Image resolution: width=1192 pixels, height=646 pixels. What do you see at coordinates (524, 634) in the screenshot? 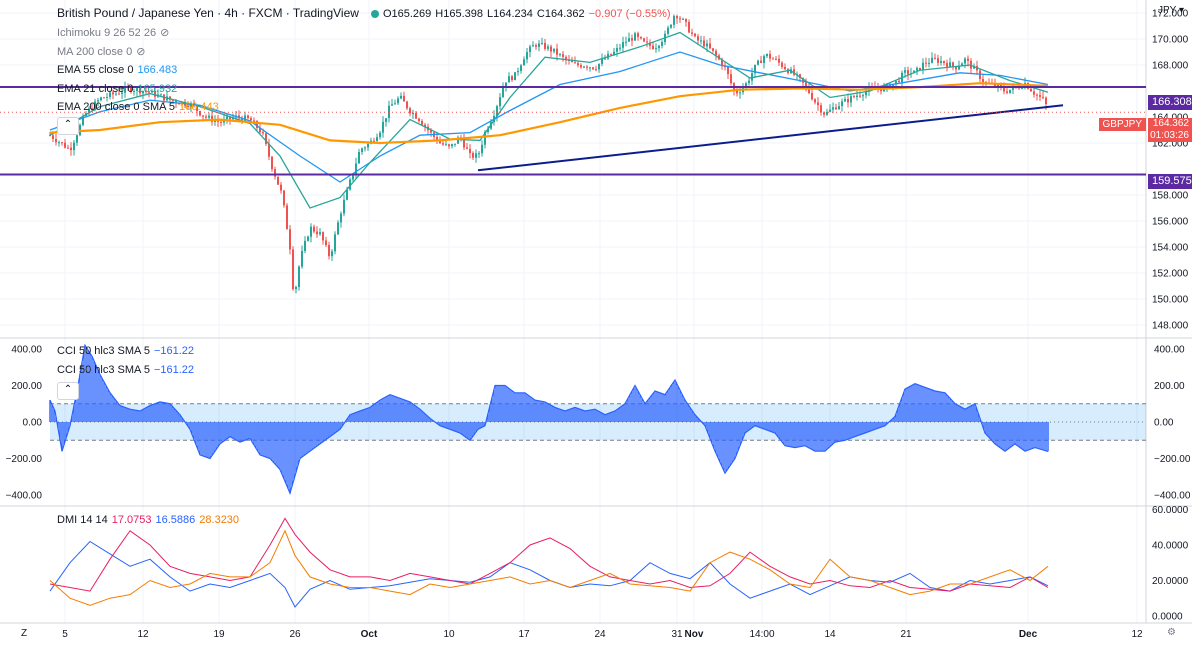
I see `time-tick-label: 17` at bounding box center [524, 634].